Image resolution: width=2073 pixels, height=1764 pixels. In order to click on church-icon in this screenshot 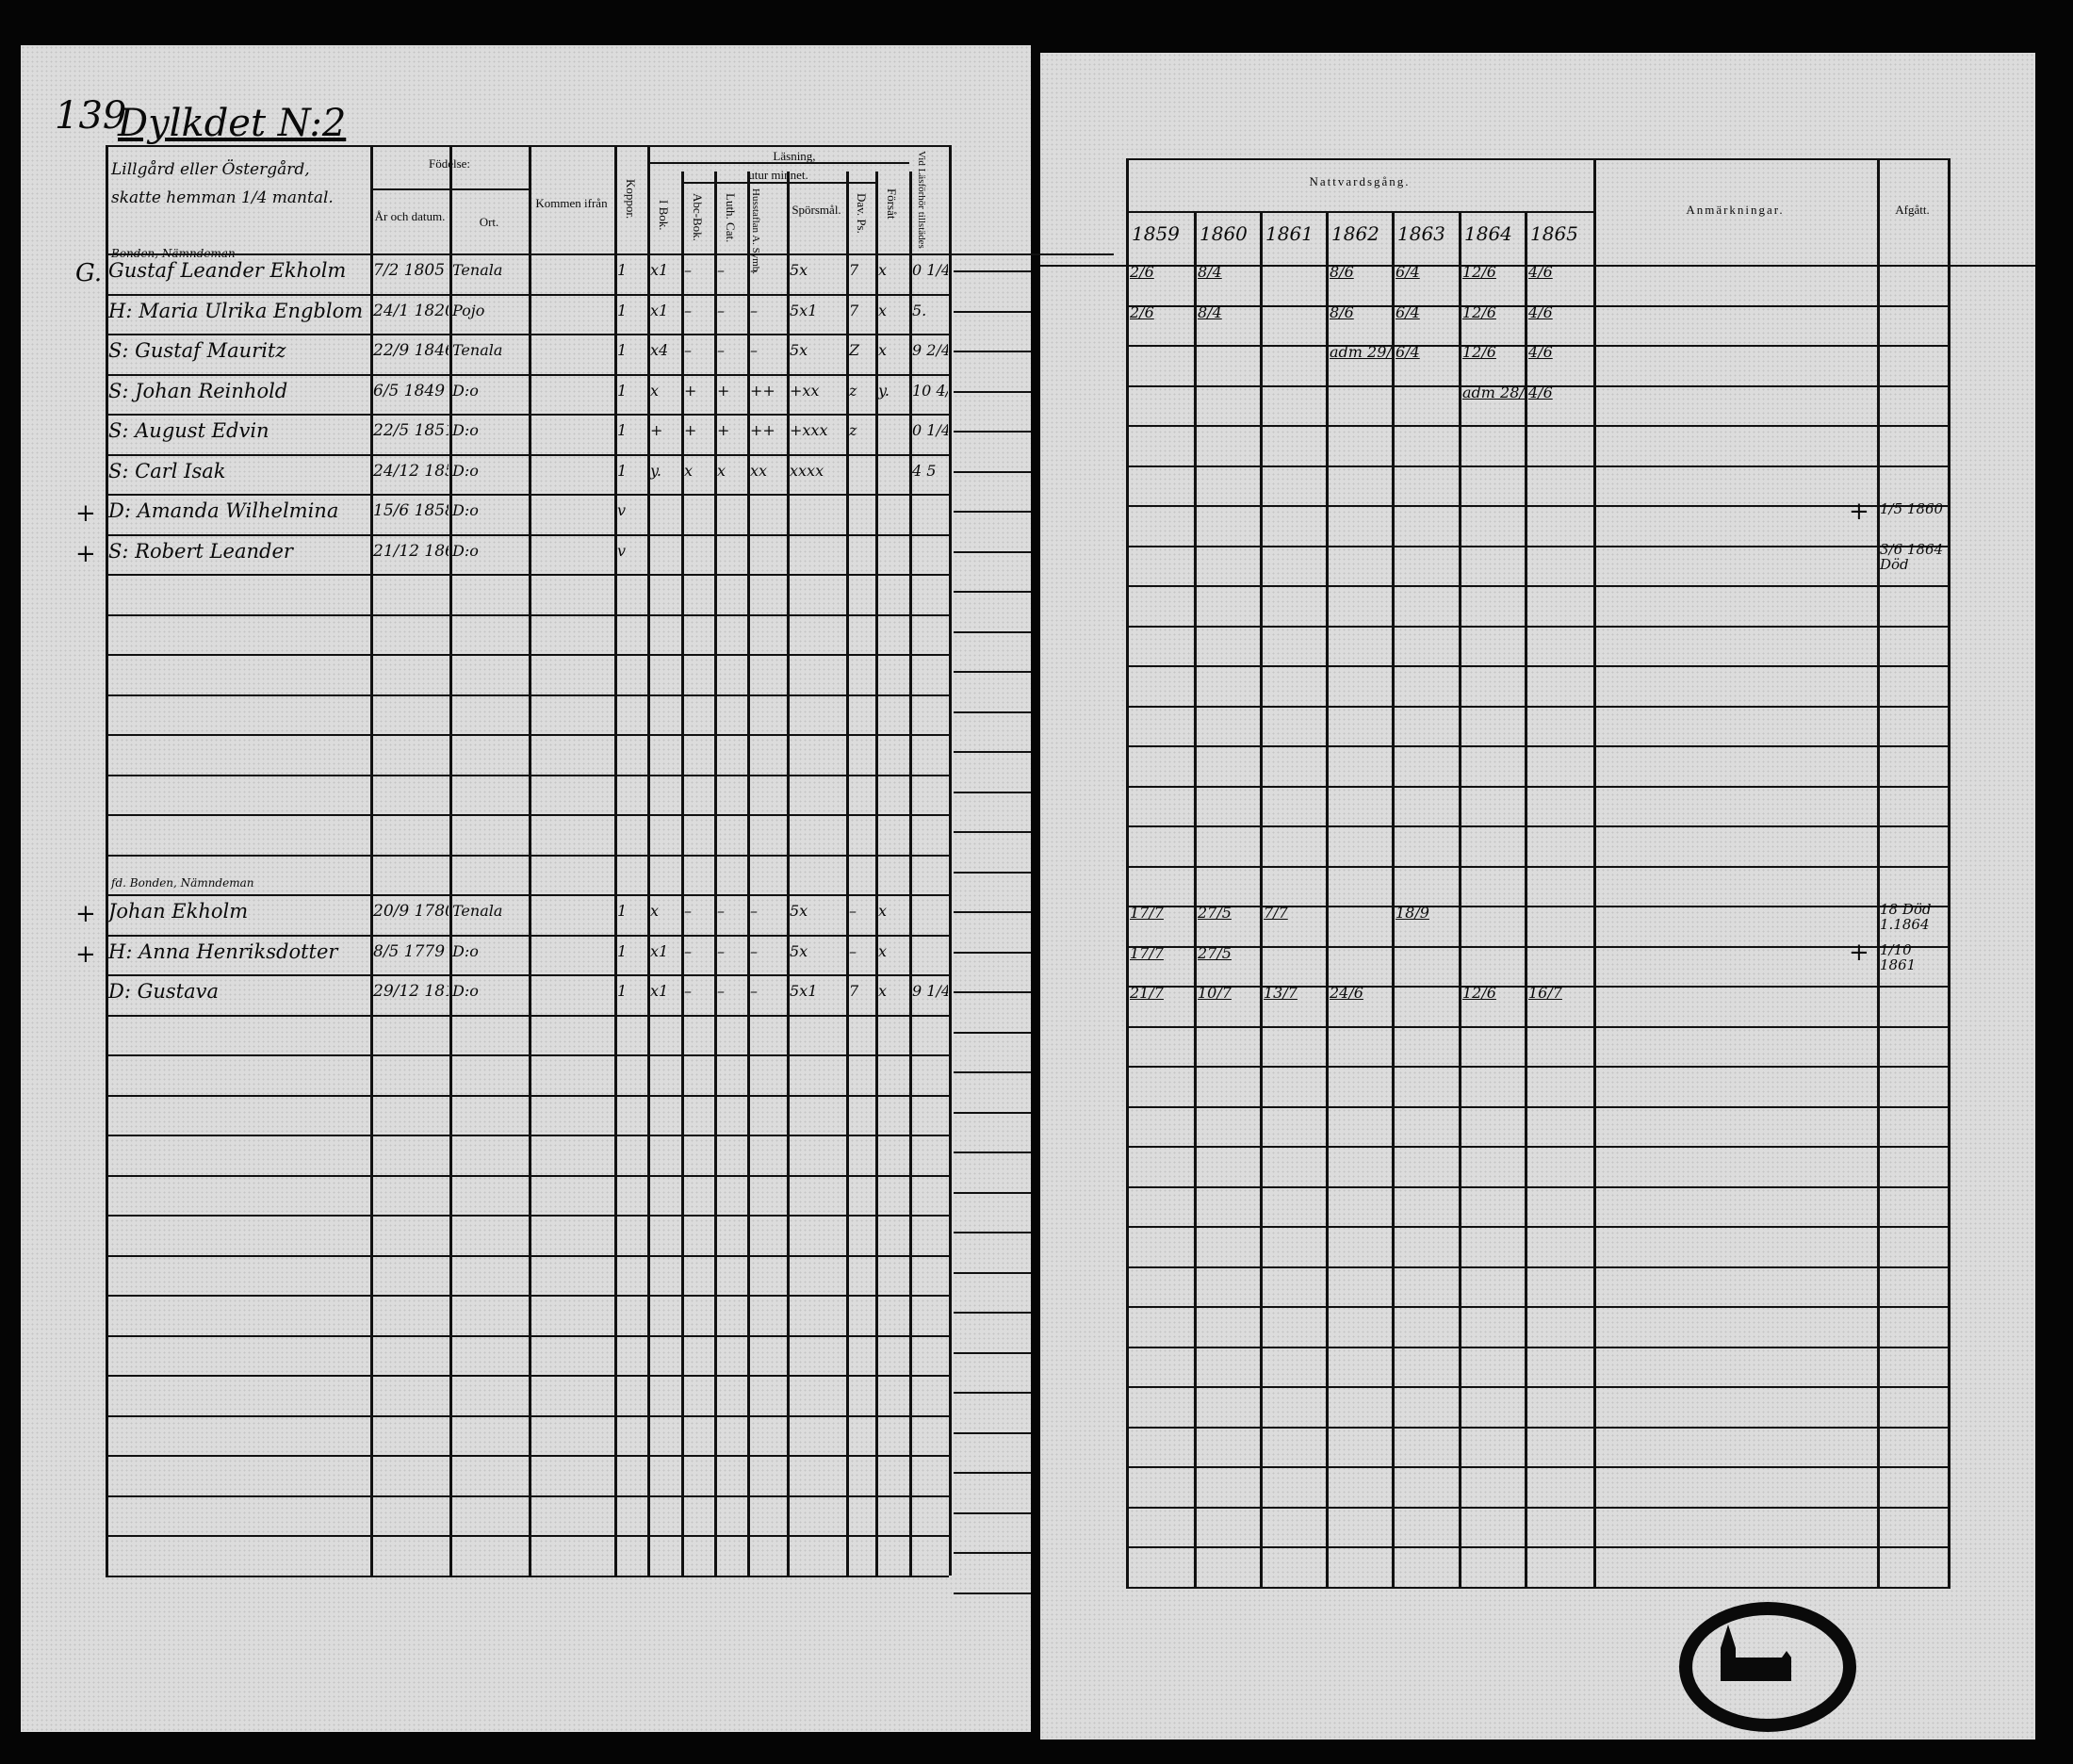, I will do `click(1756, 1653)`.